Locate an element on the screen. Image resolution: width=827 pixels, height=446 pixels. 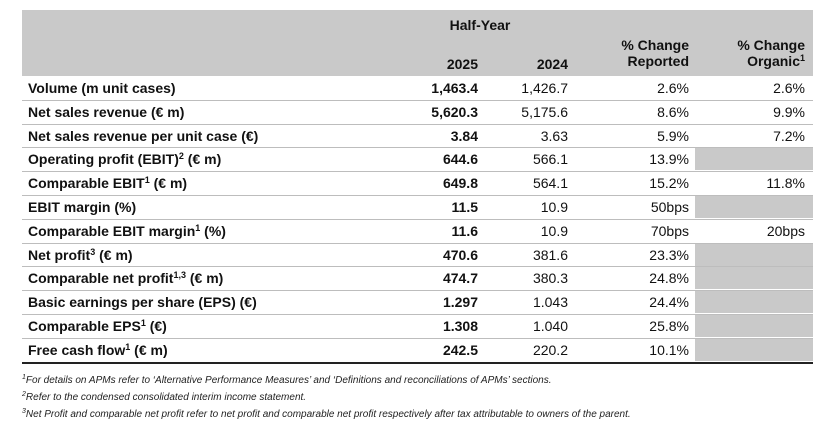
value-2024: 380.3 is located at coordinates (550, 278).